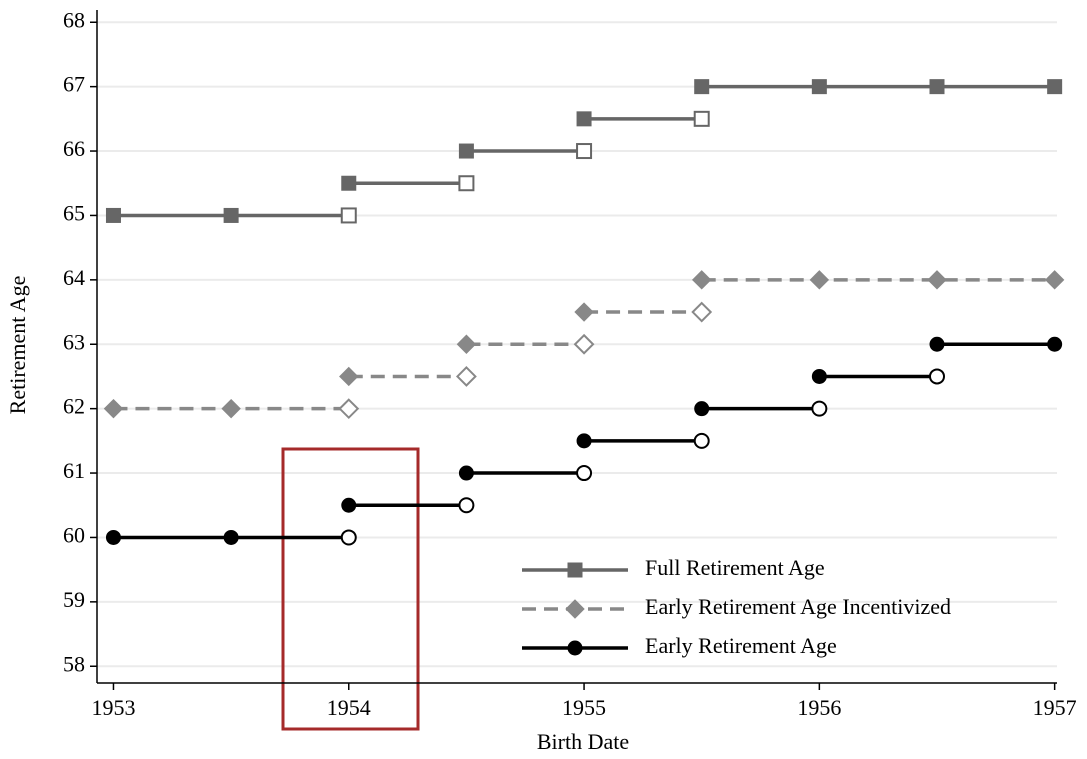 The image size is (1087, 759). What do you see at coordinates (1055, 707) in the screenshot?
I see `x-tick-label: 1957` at bounding box center [1055, 707].